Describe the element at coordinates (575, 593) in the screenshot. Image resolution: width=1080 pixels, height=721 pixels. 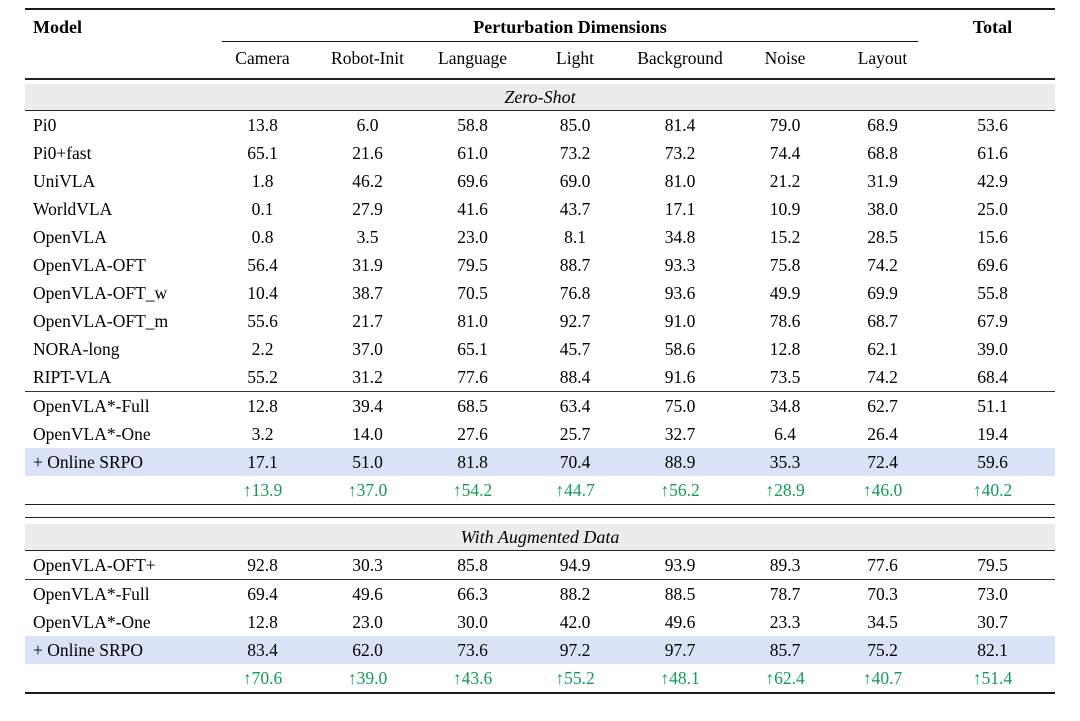
I see `cell-value: 88.2` at that location.